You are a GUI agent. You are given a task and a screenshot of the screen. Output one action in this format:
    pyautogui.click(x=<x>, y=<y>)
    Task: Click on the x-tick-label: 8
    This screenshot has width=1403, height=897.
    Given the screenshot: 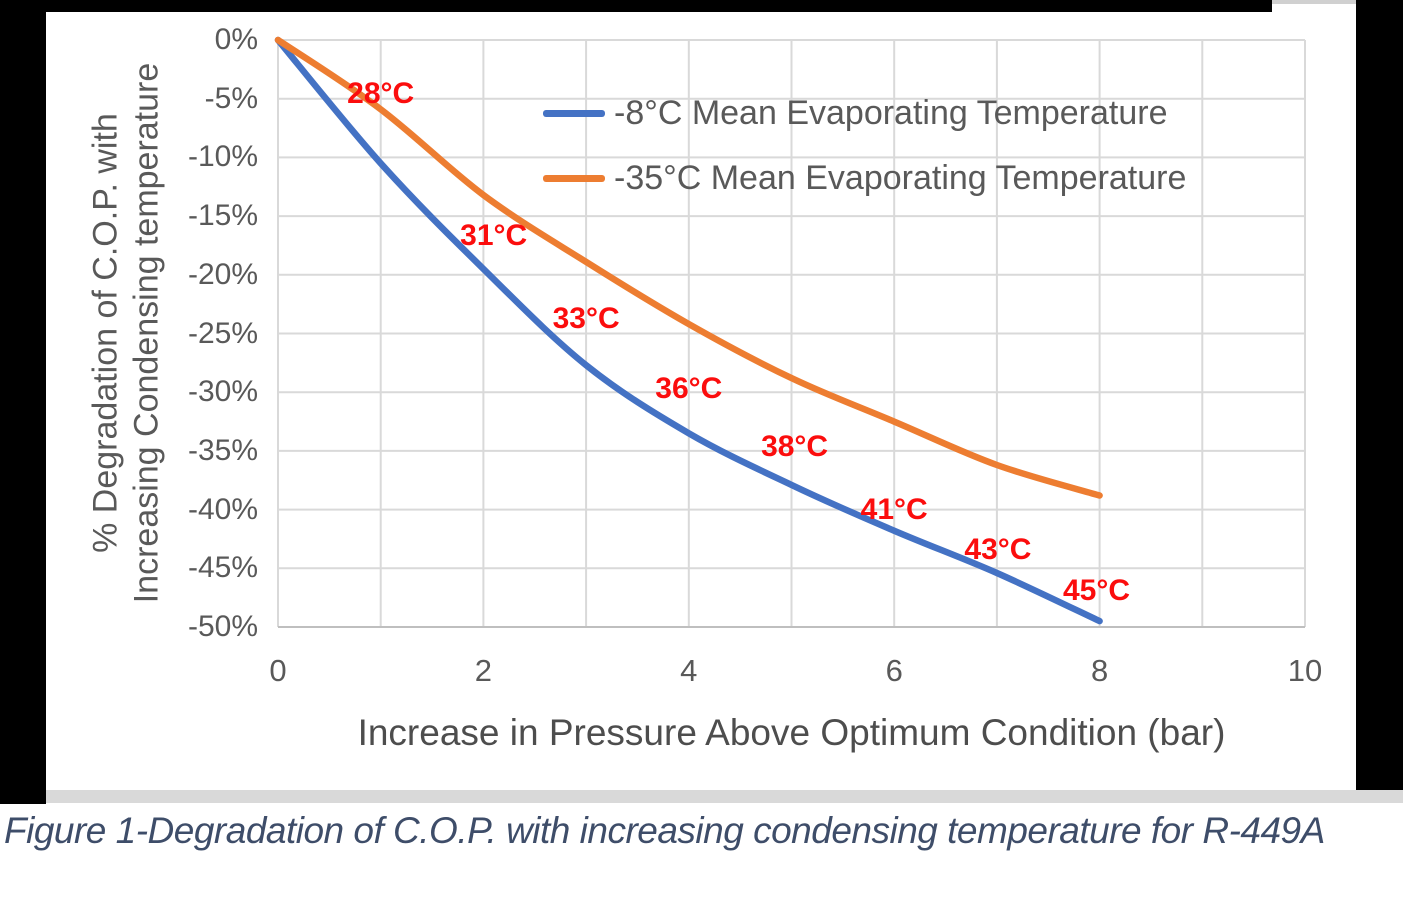 What is the action you would take?
    pyautogui.click(x=1099, y=670)
    